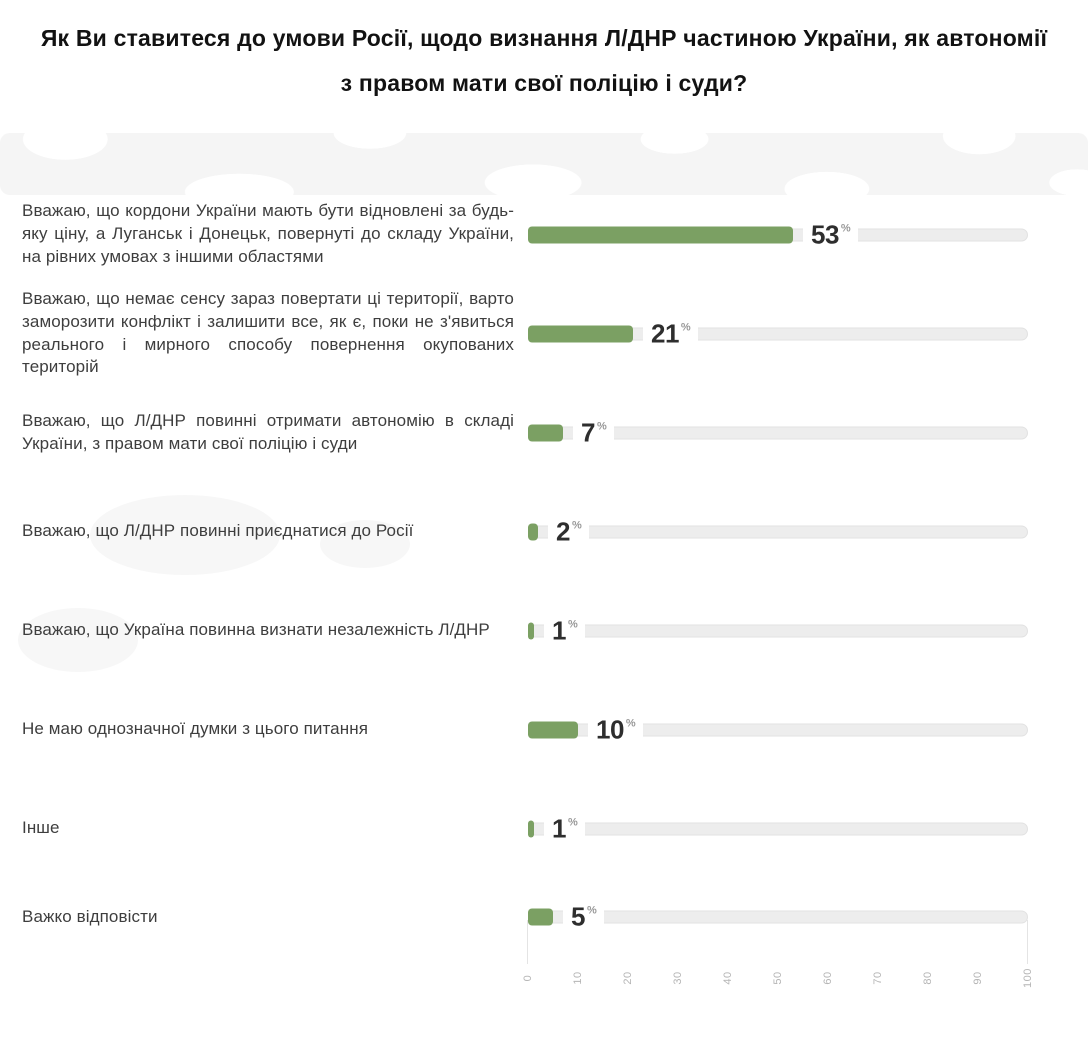  Describe the element at coordinates (628, 978) in the screenshot. I see `x-axis-tick-label: 20` at that location.